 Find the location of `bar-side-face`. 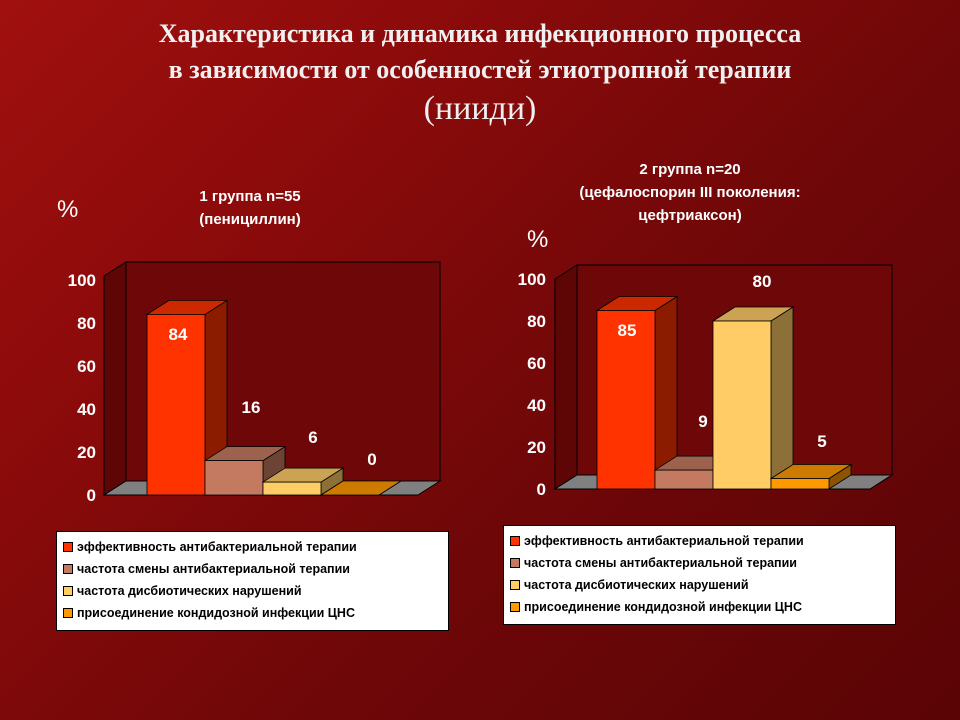

bar-side-face is located at coordinates (782, 398).